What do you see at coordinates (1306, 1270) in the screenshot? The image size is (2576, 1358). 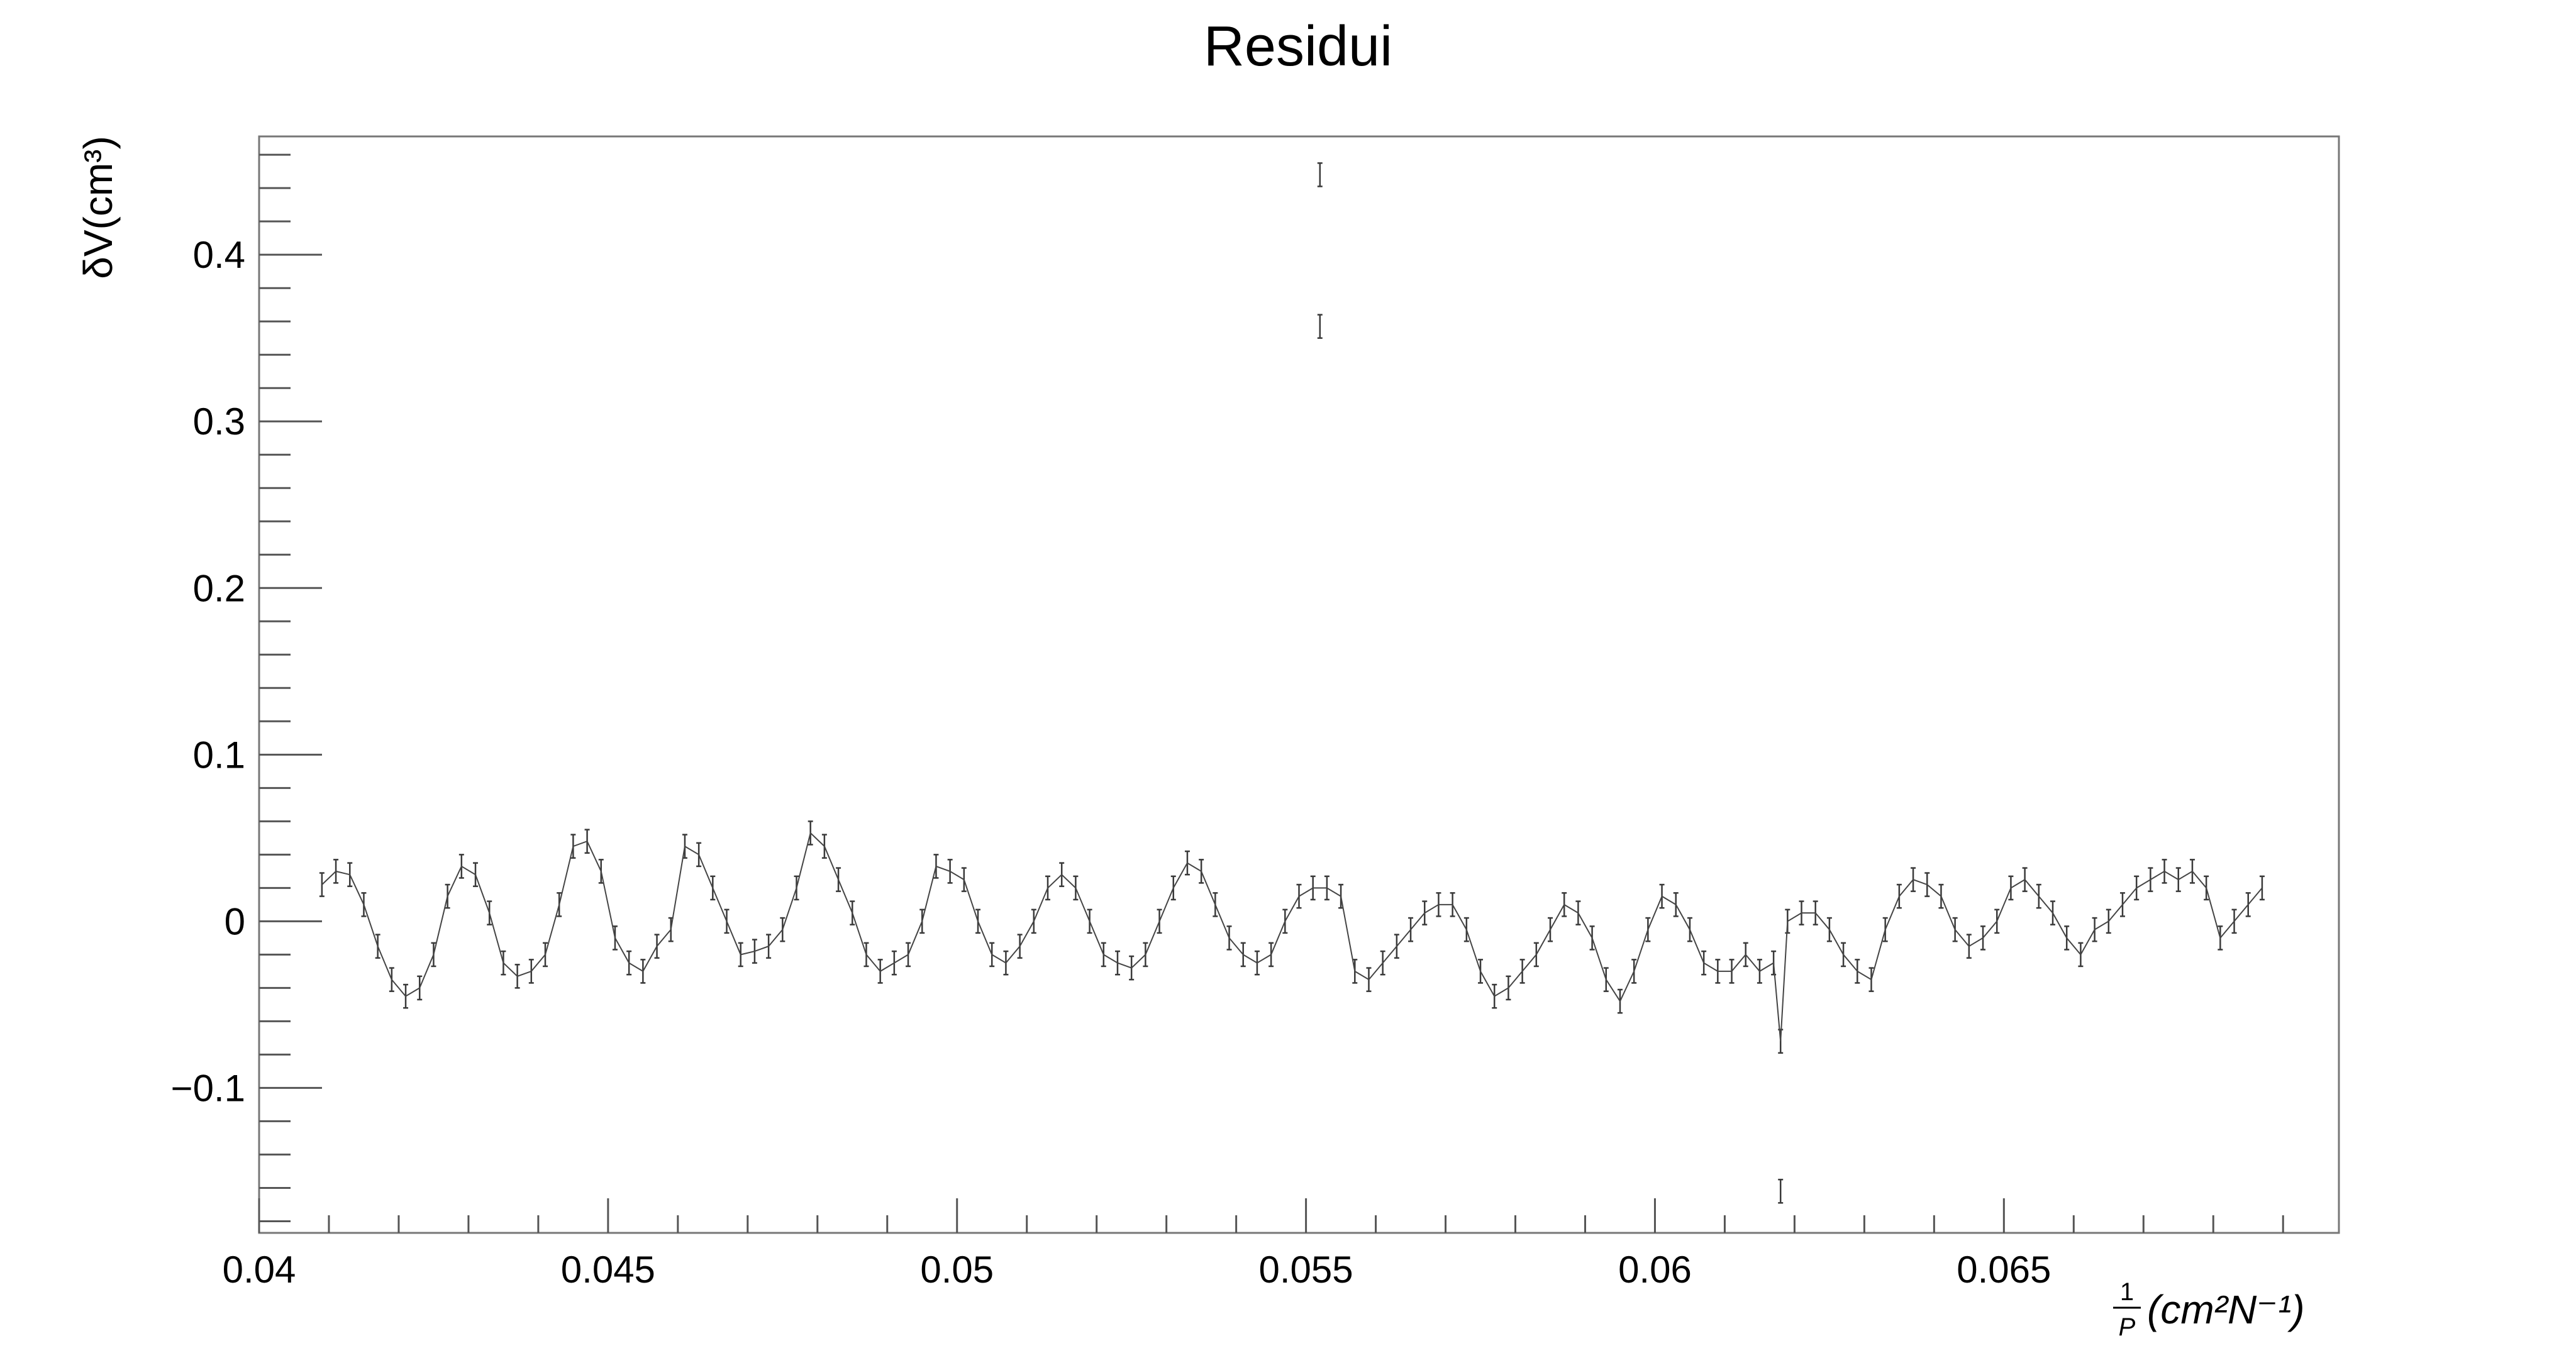 I see `x-tick-label: 0.055` at bounding box center [1306, 1270].